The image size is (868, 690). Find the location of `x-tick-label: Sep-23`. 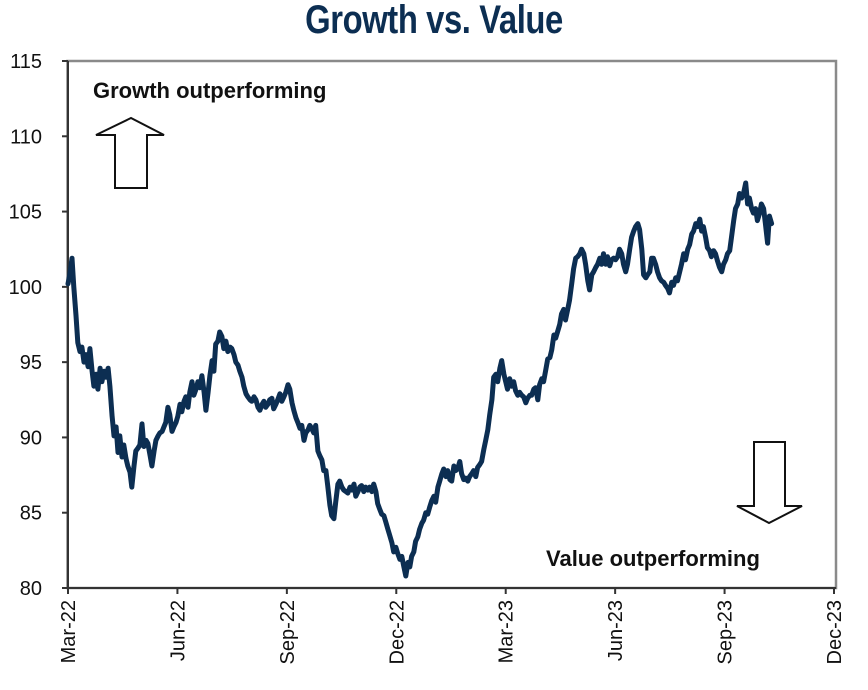

x-tick-label: Sep-23 is located at coordinates (726, 632).